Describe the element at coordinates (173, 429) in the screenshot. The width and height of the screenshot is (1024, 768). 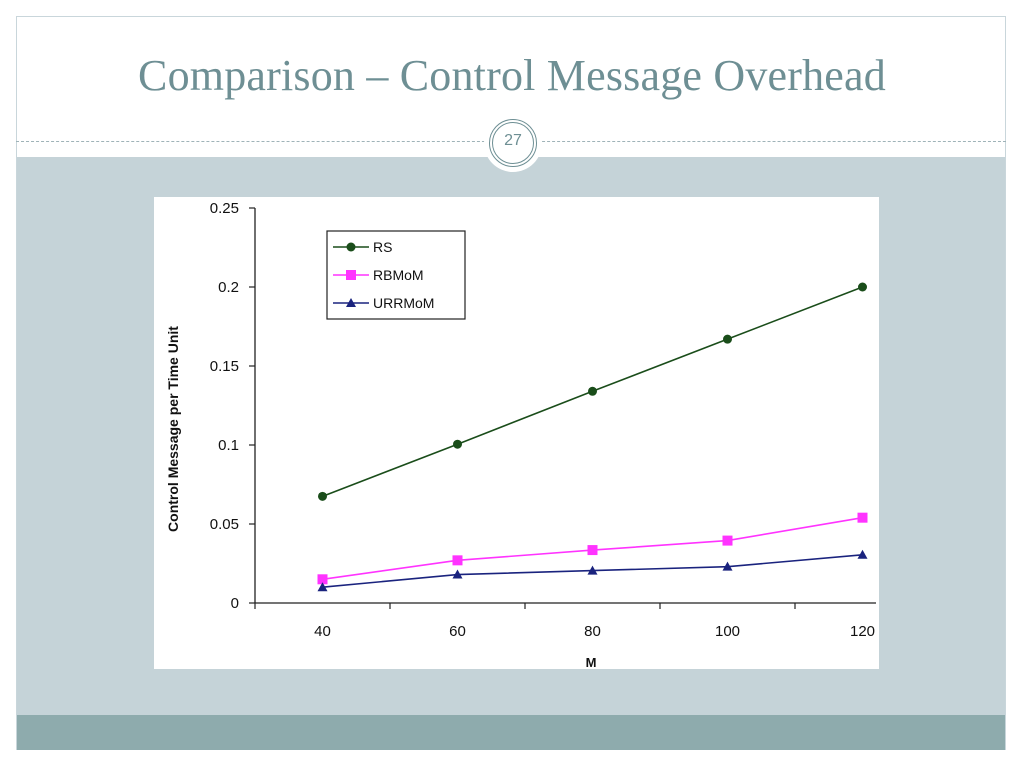
I see `y-axis-label: Control Message per Time Unit` at that location.